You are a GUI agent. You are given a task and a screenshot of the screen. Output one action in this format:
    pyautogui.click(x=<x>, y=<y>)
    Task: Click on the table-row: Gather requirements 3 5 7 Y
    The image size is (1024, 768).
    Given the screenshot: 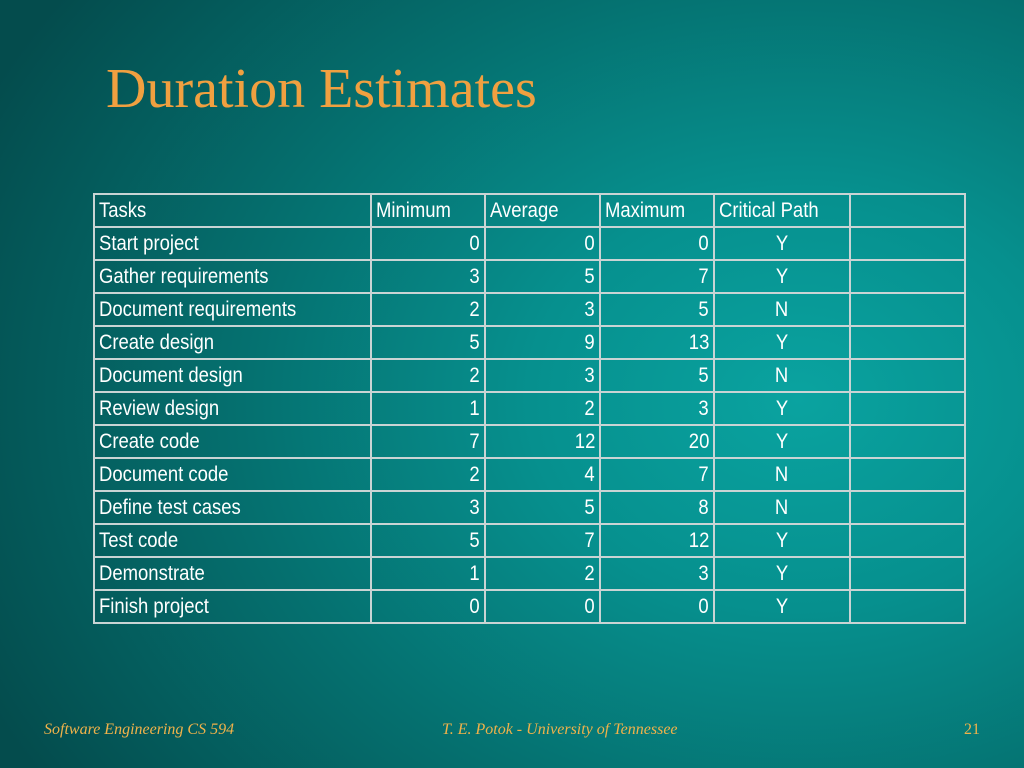 What is the action you would take?
    pyautogui.click(x=529, y=276)
    